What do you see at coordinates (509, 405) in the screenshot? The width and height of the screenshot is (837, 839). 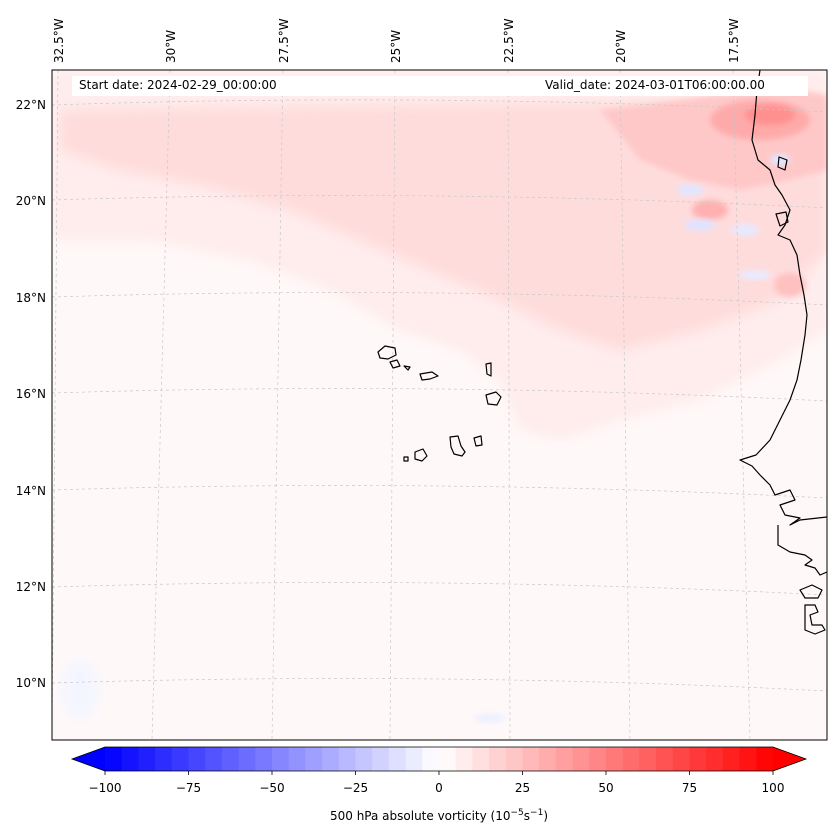 I see `meridian-22-5w` at bounding box center [509, 405].